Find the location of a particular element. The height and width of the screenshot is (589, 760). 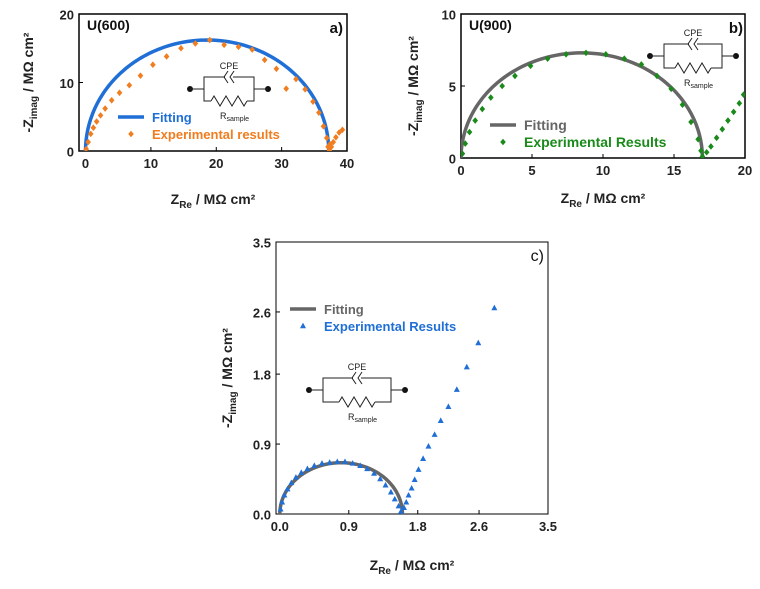

panel-a-y-axis-label: -Zimag / MΩ cm² is located at coordinates (30, 82).